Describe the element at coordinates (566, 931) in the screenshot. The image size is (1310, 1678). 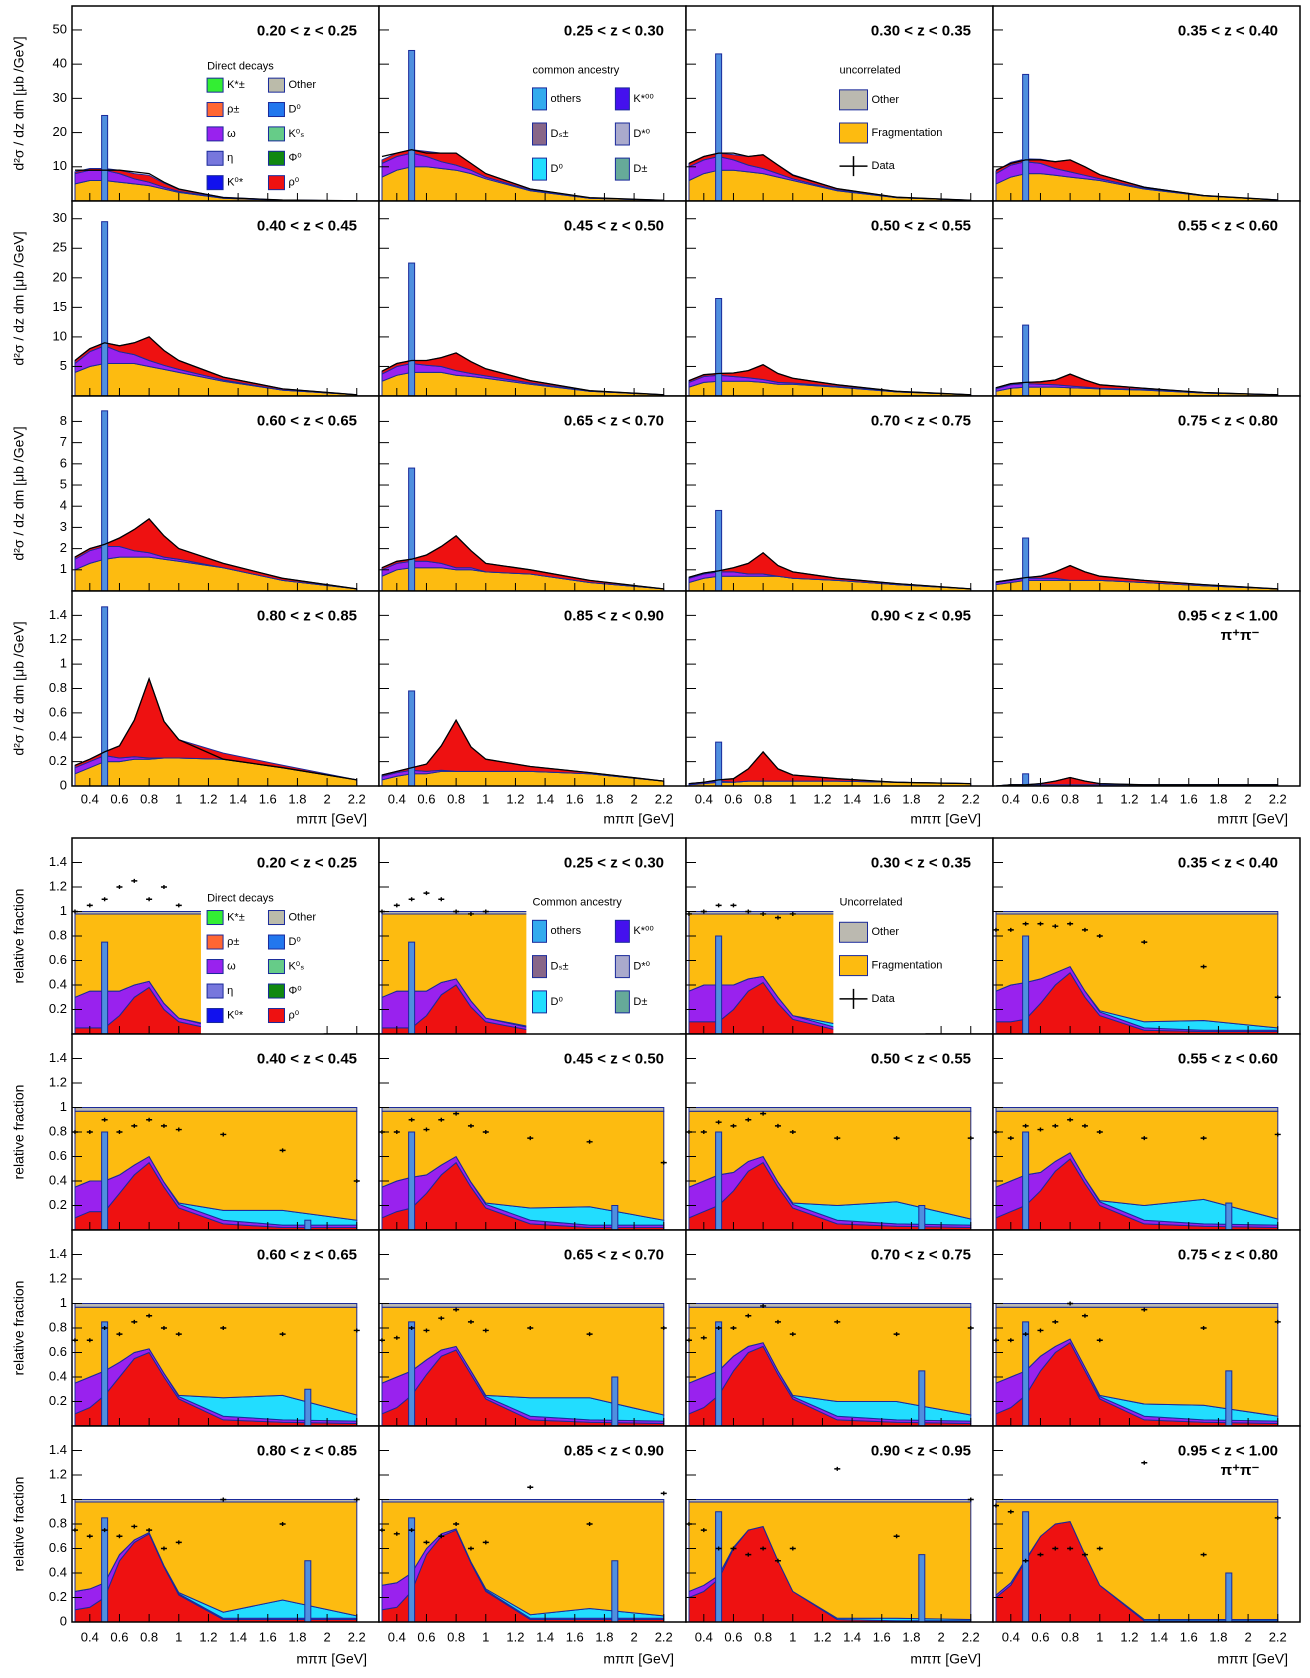
I see `legend-label: others` at that location.